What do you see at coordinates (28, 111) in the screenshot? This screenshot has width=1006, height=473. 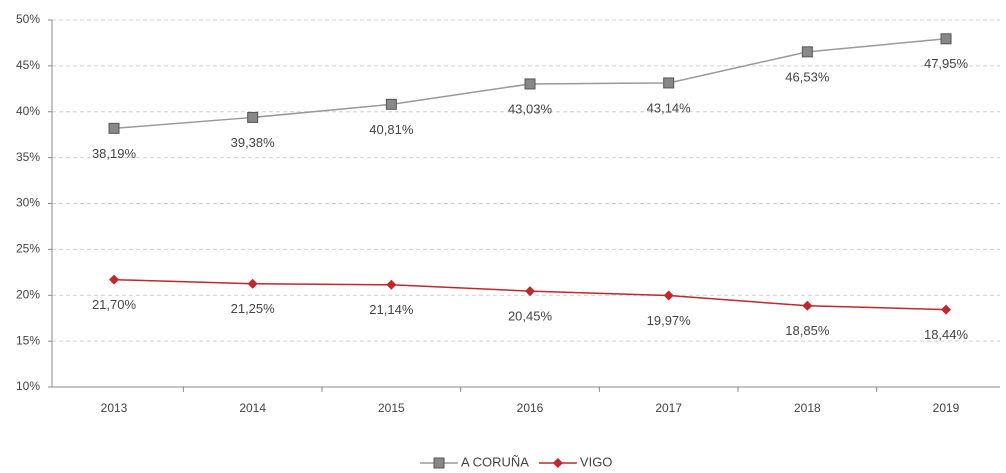 I see `y-tick-label: 40%` at bounding box center [28, 111].